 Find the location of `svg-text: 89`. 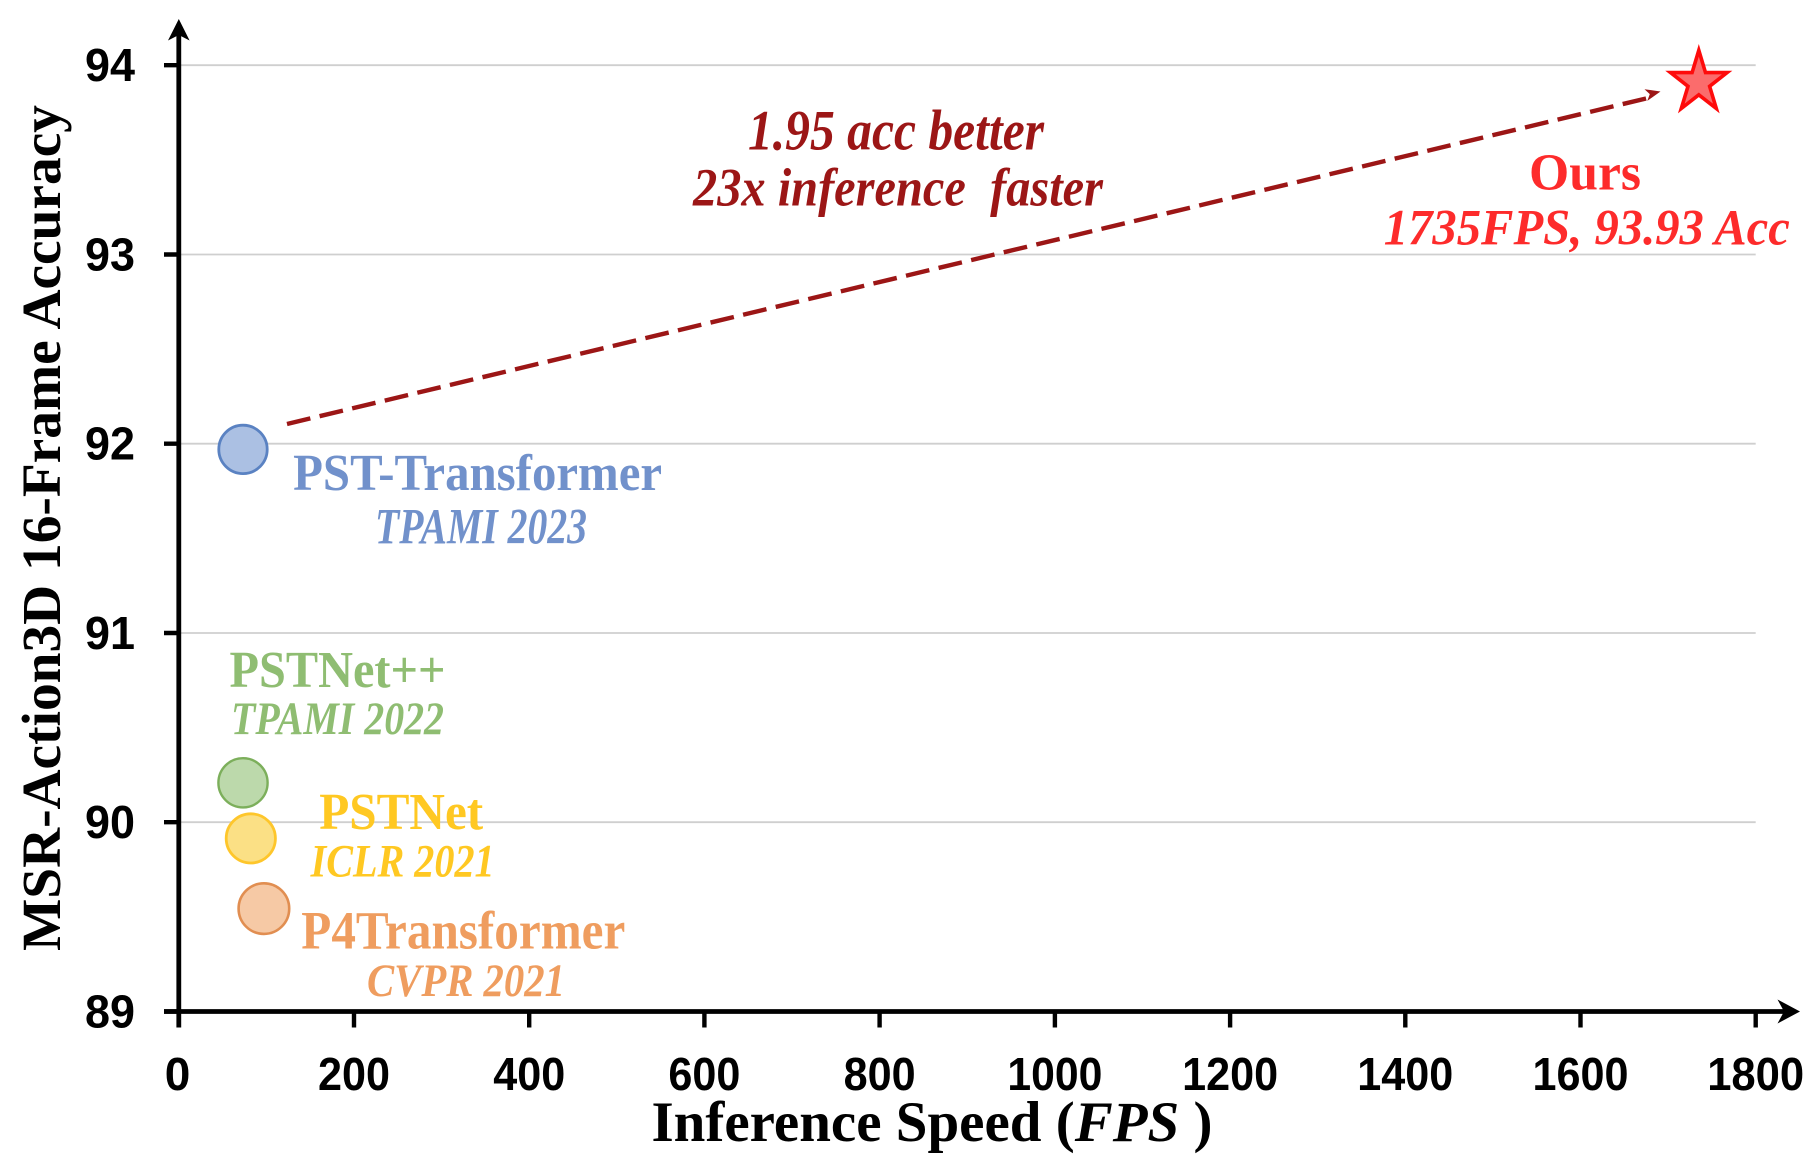

svg-text: 89 is located at coordinates (110, 1012).